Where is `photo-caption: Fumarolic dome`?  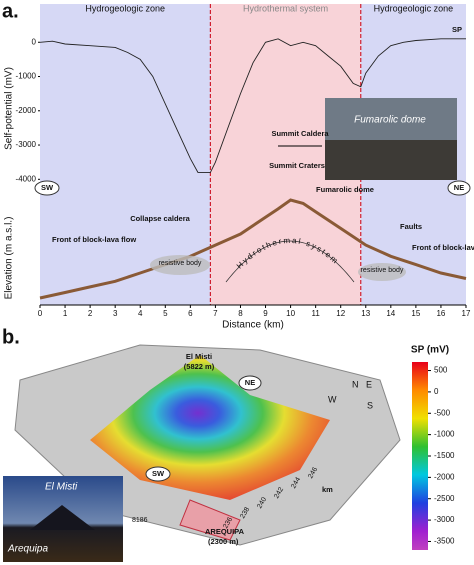
photo-caption: Fumarolic dome is located at coordinates (390, 120).